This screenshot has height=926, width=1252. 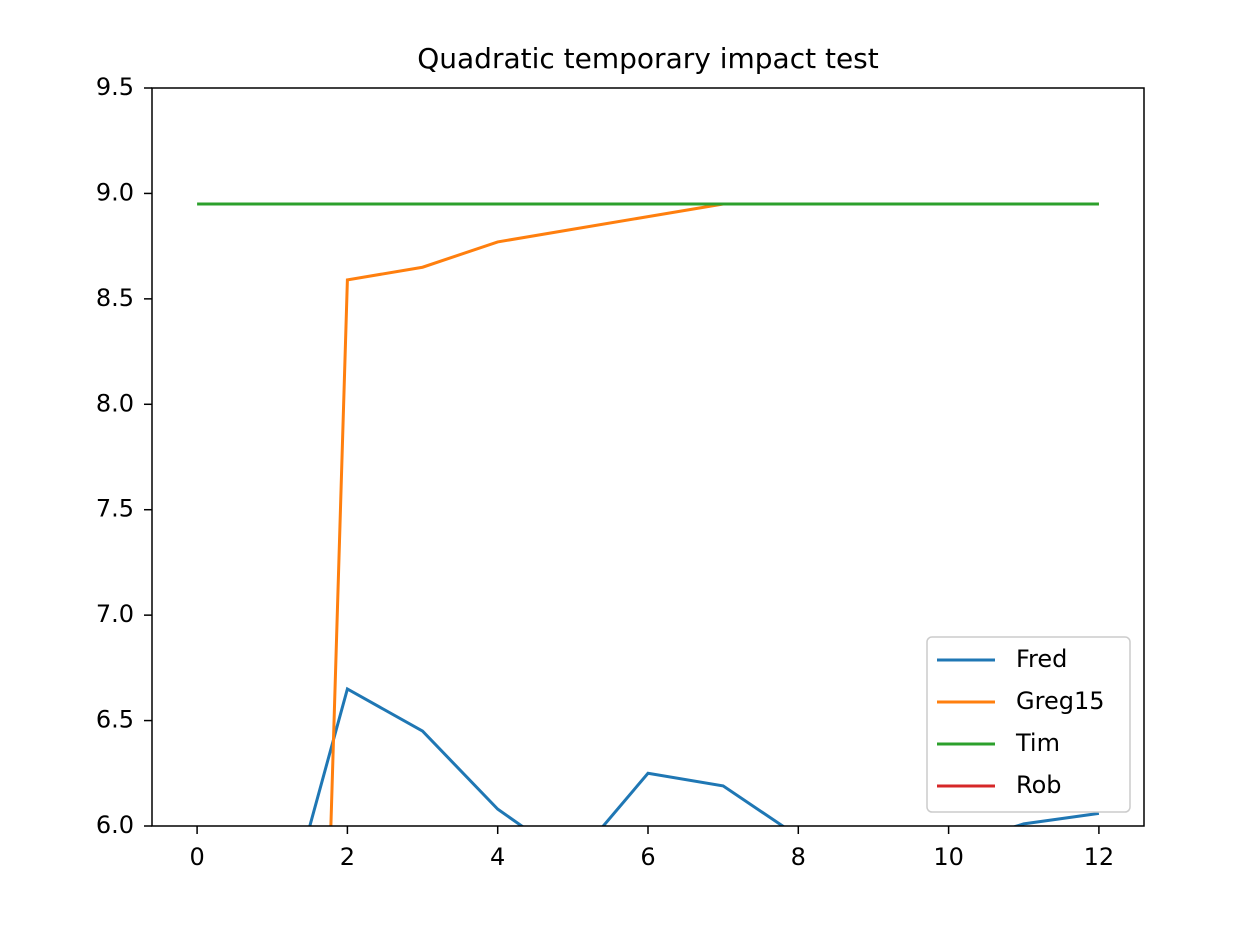 I want to click on x-tick-label: 2, so click(x=347, y=857).